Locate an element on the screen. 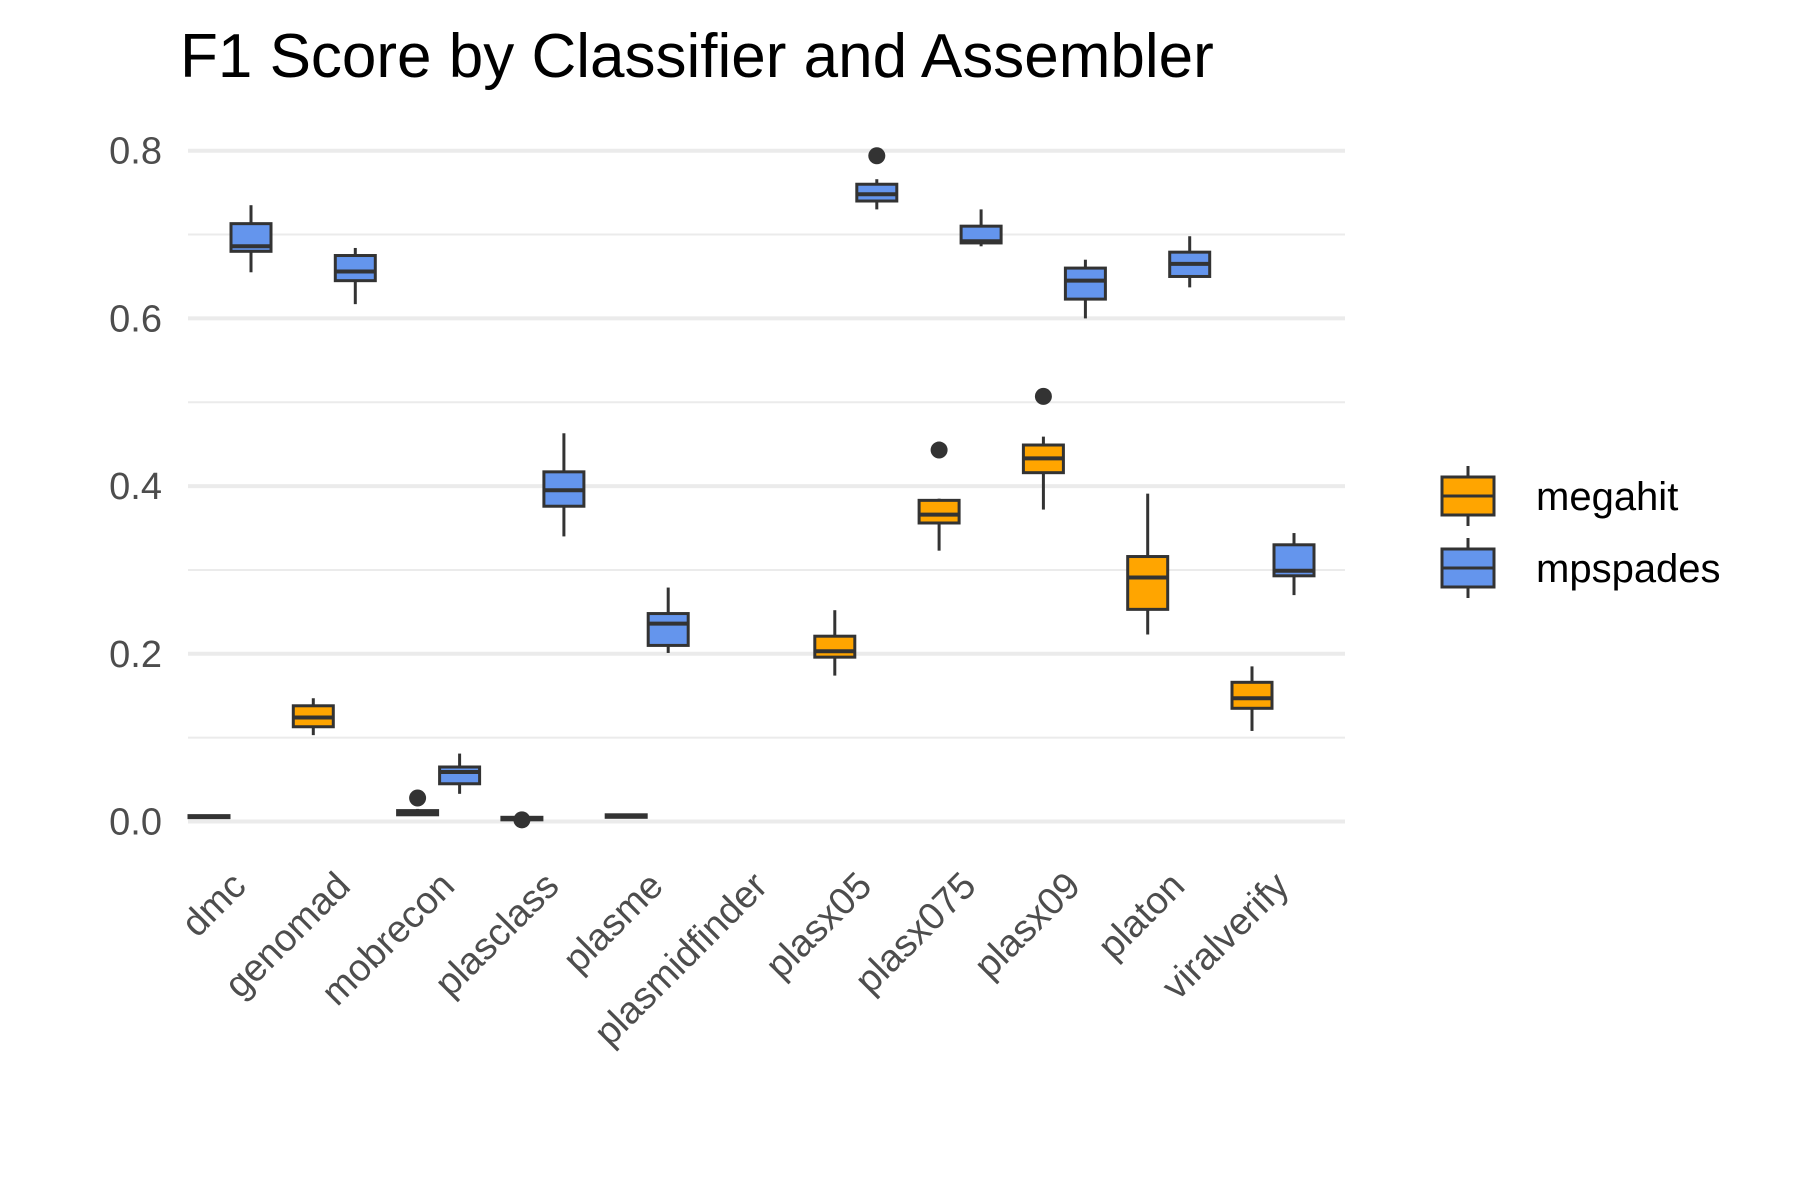 The image size is (1800, 1200). box-mpspades-viralverify is located at coordinates (1294, 564).